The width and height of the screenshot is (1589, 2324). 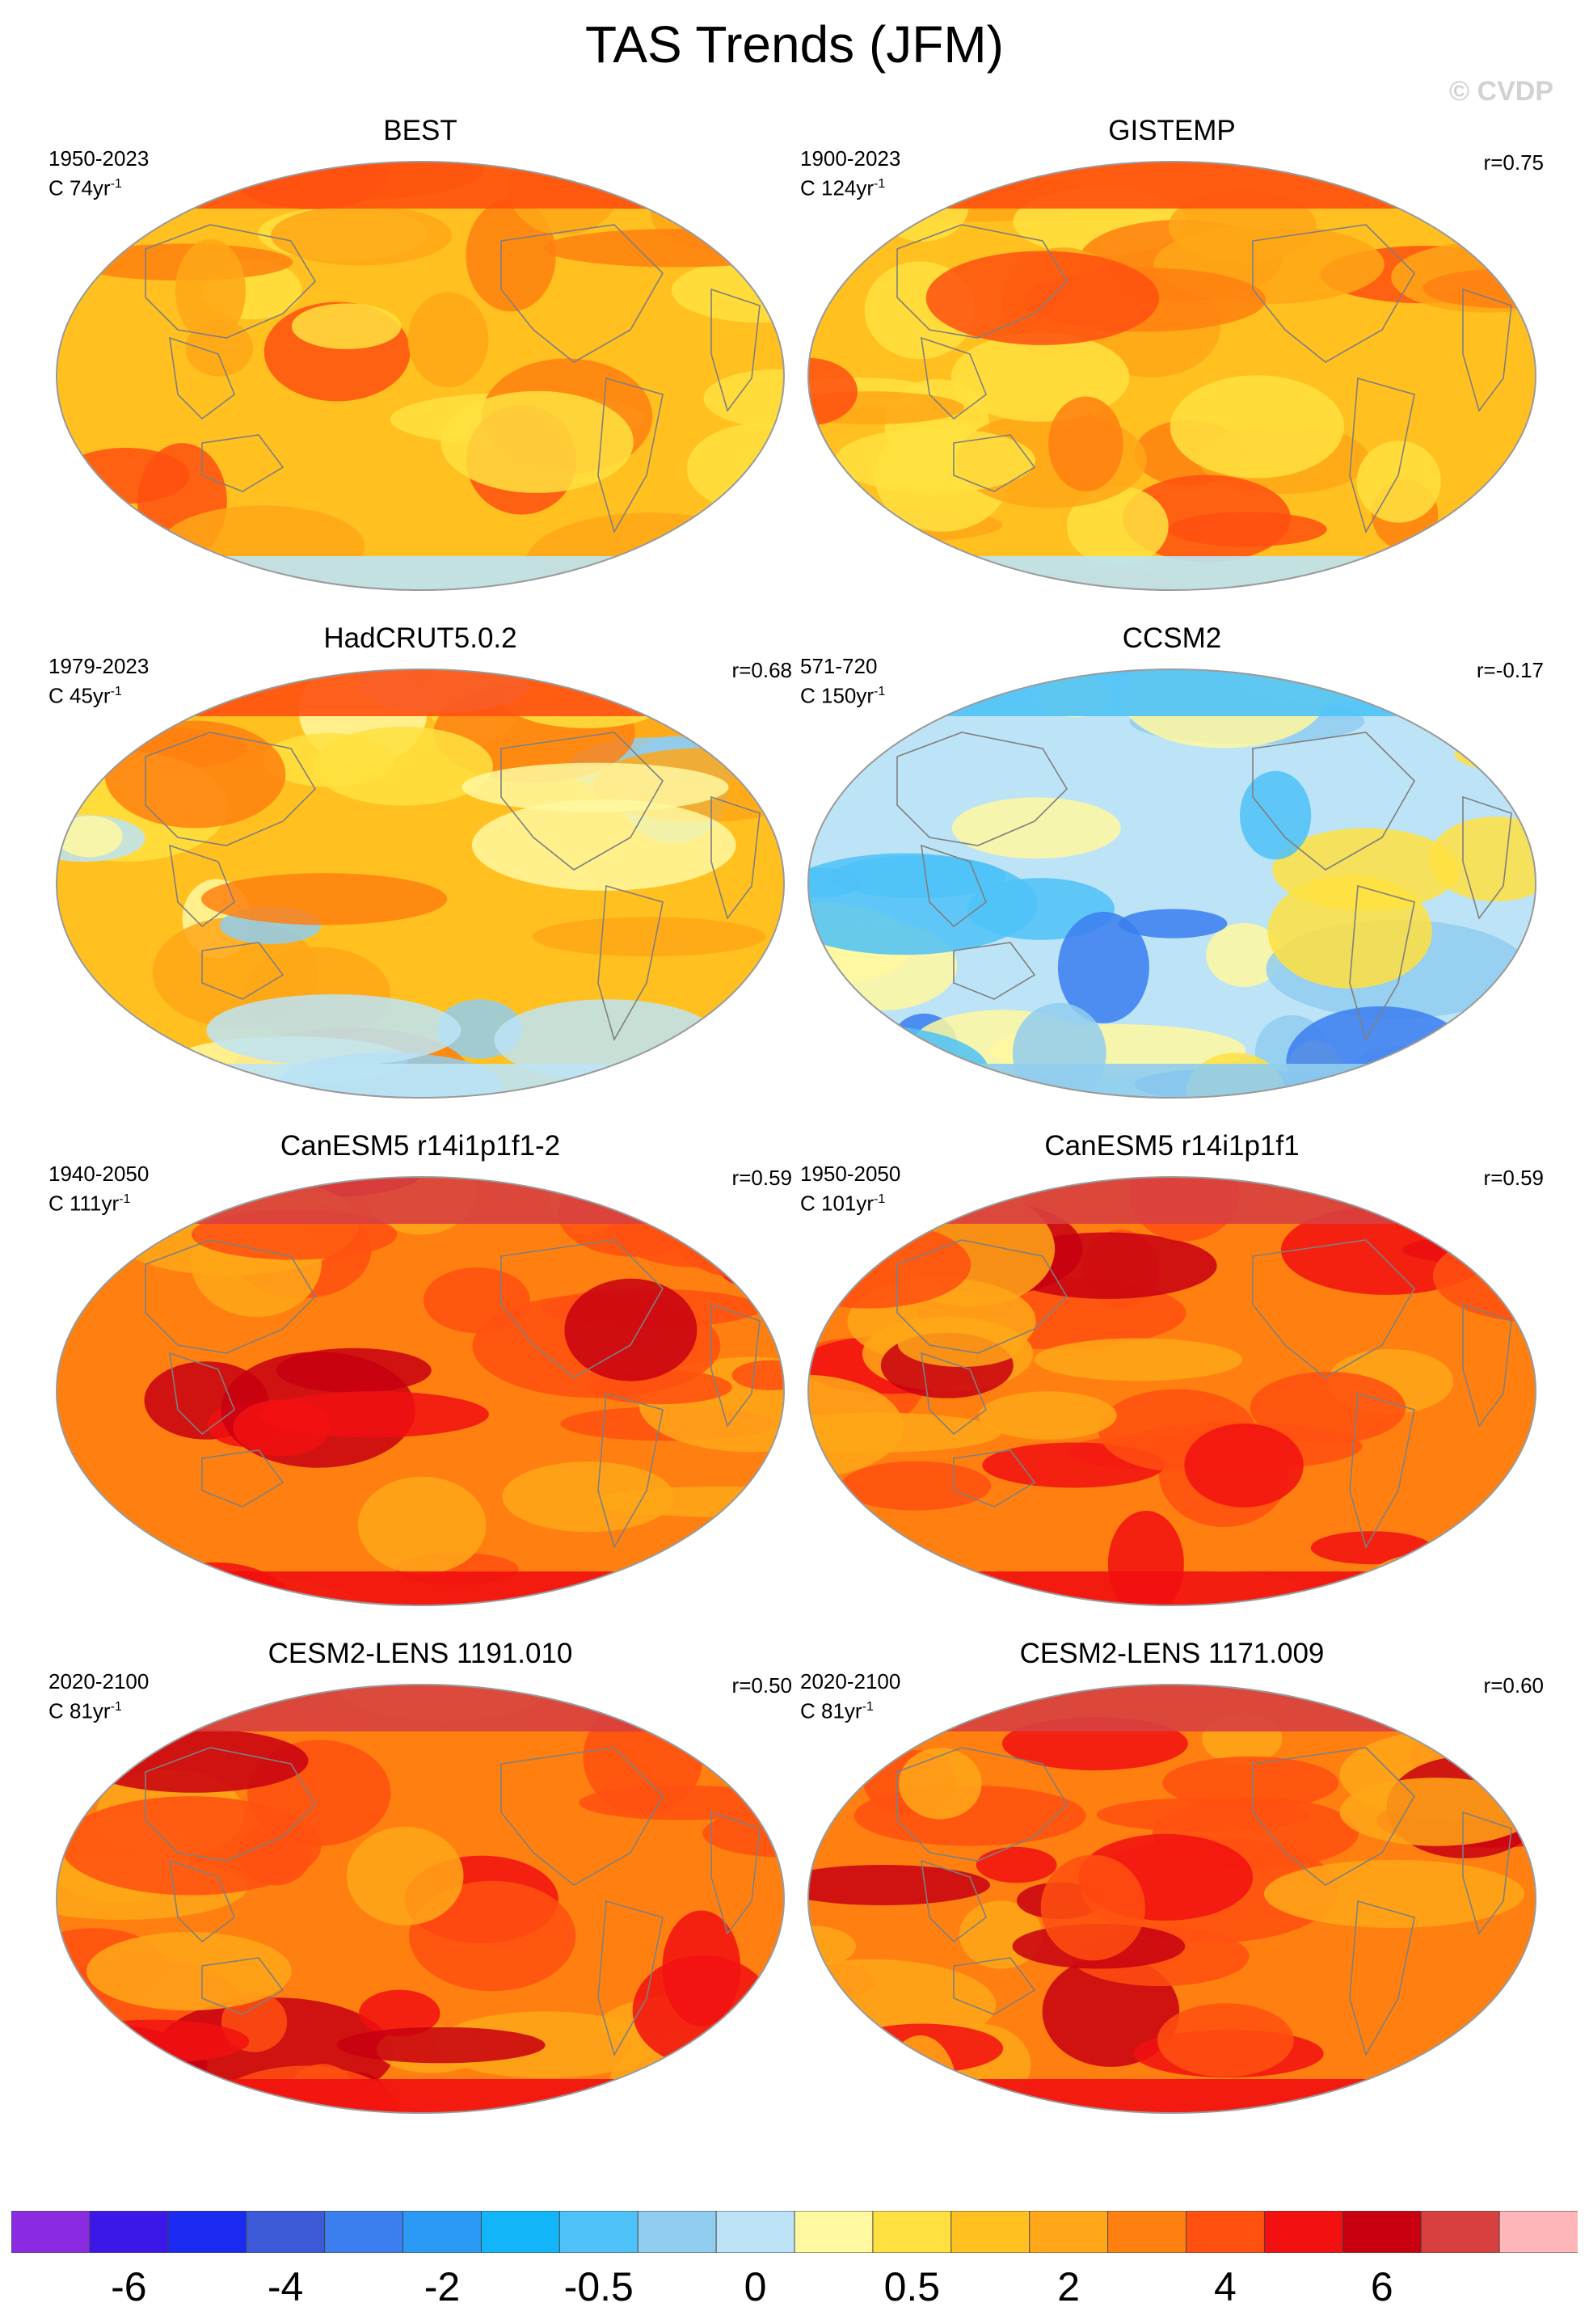 What do you see at coordinates (1513, 1685) in the screenshot?
I see `pattern-correlation: r=0.60` at bounding box center [1513, 1685].